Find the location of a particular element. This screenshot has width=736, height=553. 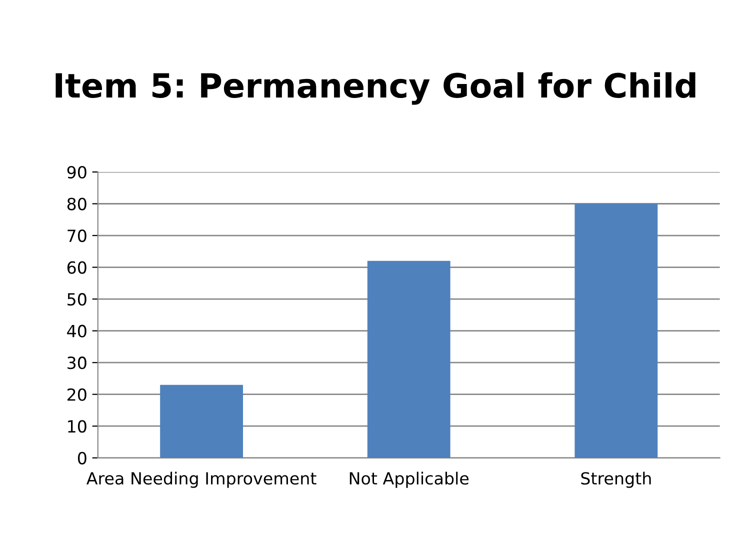

y-tick-label: 40 is located at coordinates (76, 331).